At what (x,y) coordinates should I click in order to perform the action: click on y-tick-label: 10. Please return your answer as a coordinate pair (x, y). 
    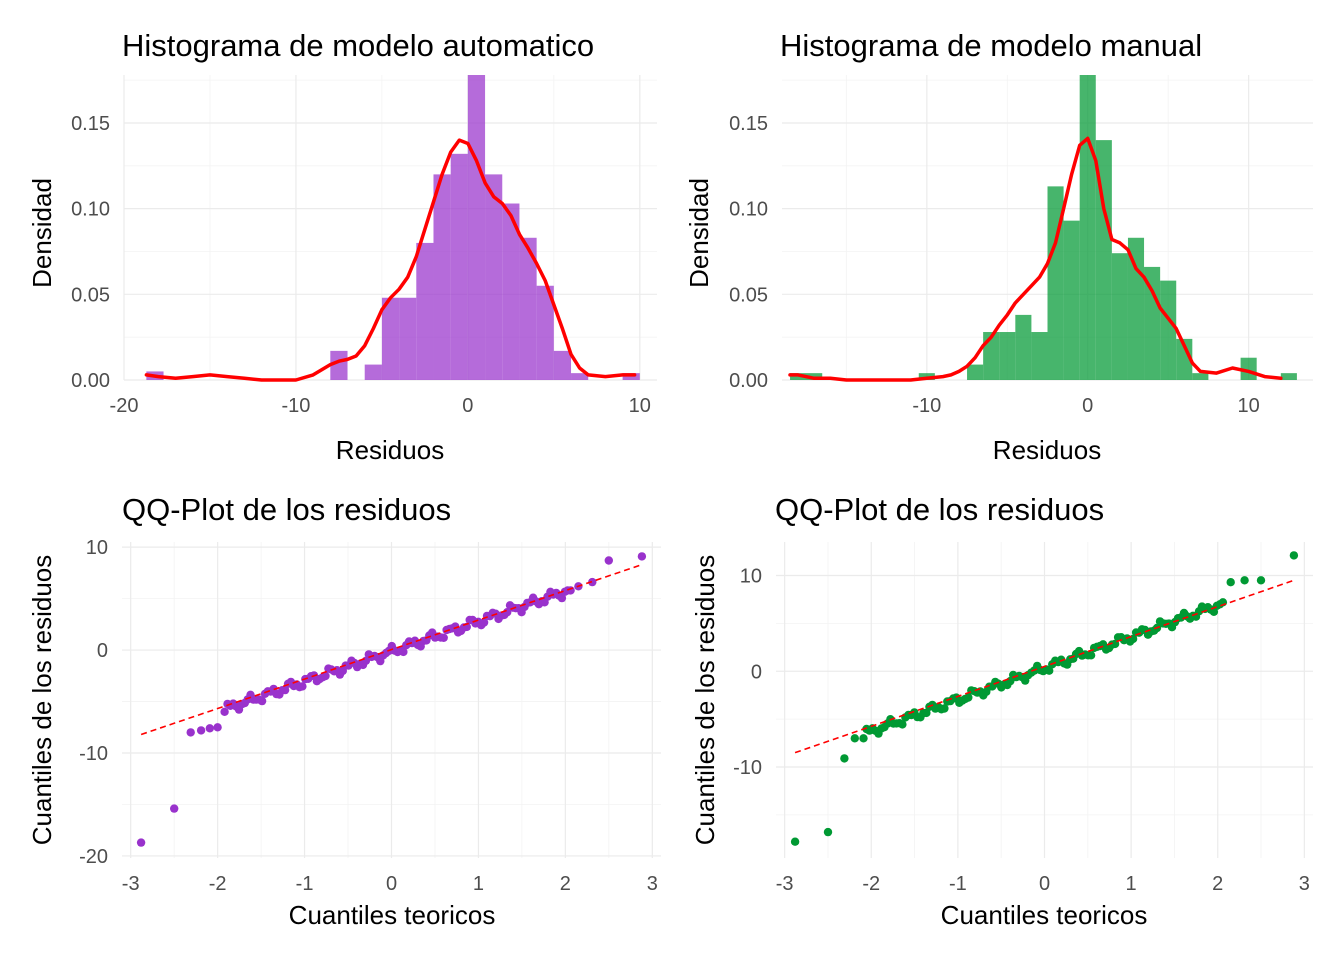
    Looking at the image, I should click on (751, 577).